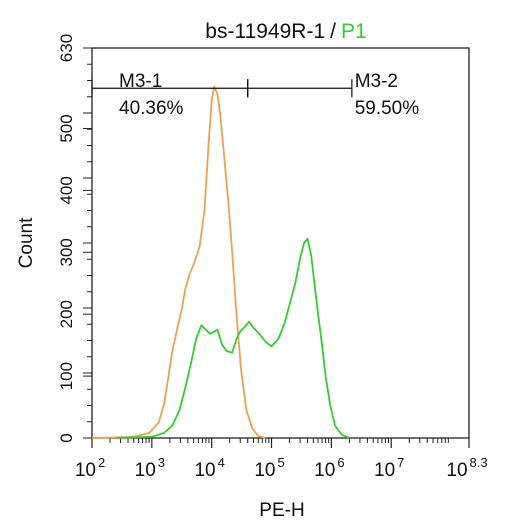 The image size is (529, 525). Describe the element at coordinates (66, 252) in the screenshot. I see `y-tick-label: 300` at that location.